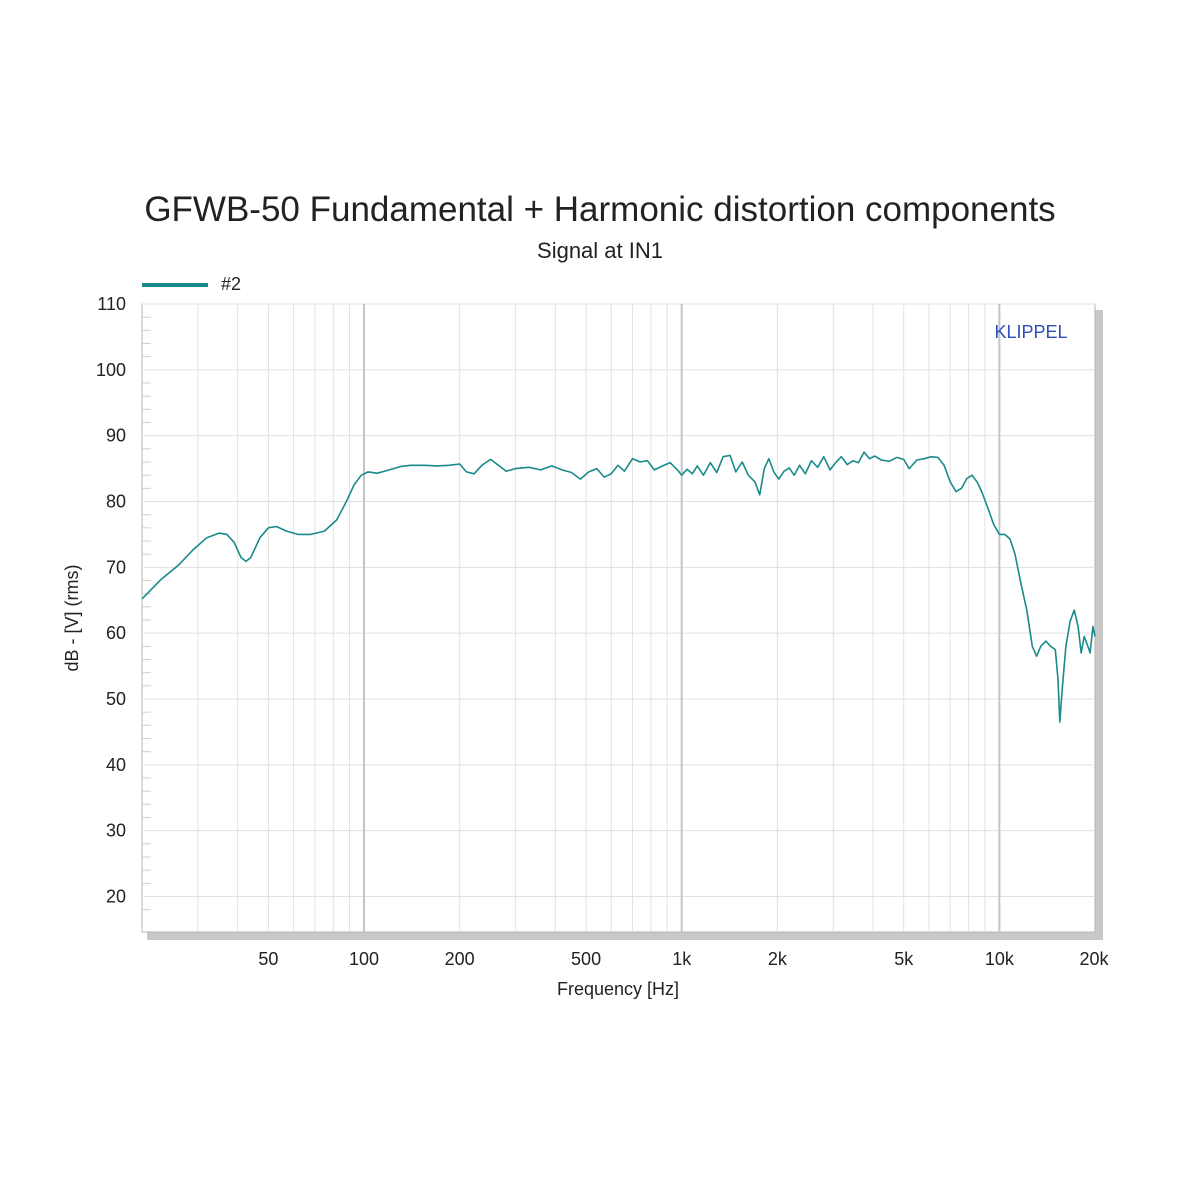 The image size is (1200, 1200). I want to click on y-tick-label: 80, so click(116, 502).